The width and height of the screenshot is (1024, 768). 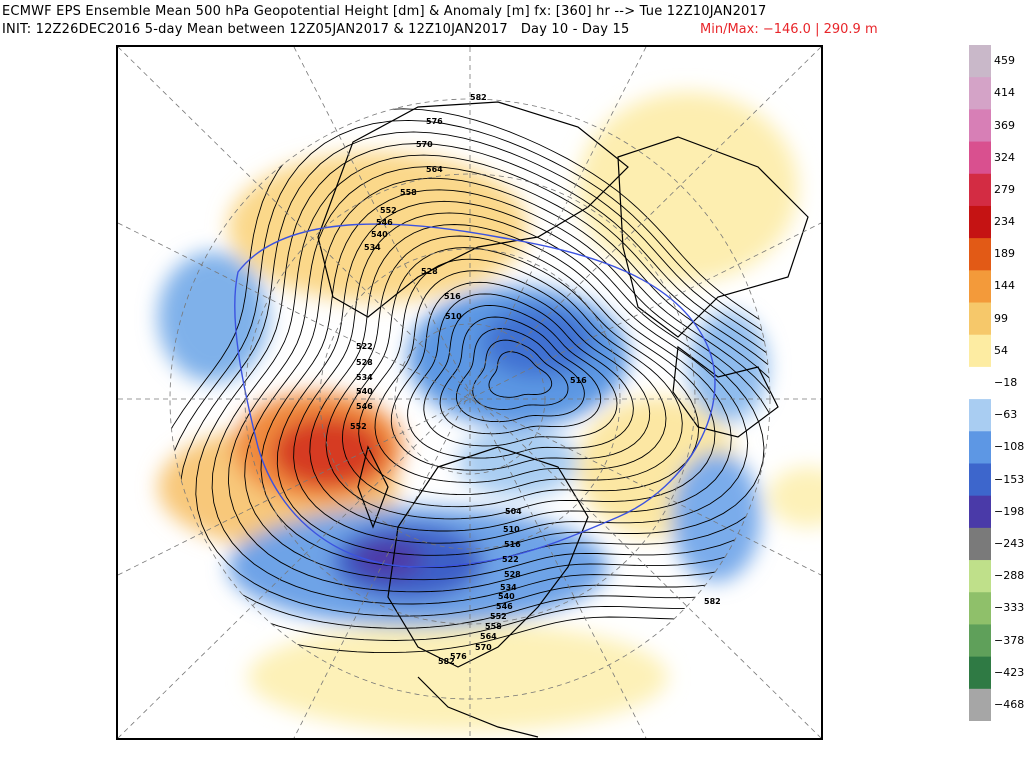 I want to click on contour-label: 564, so click(x=488, y=636).